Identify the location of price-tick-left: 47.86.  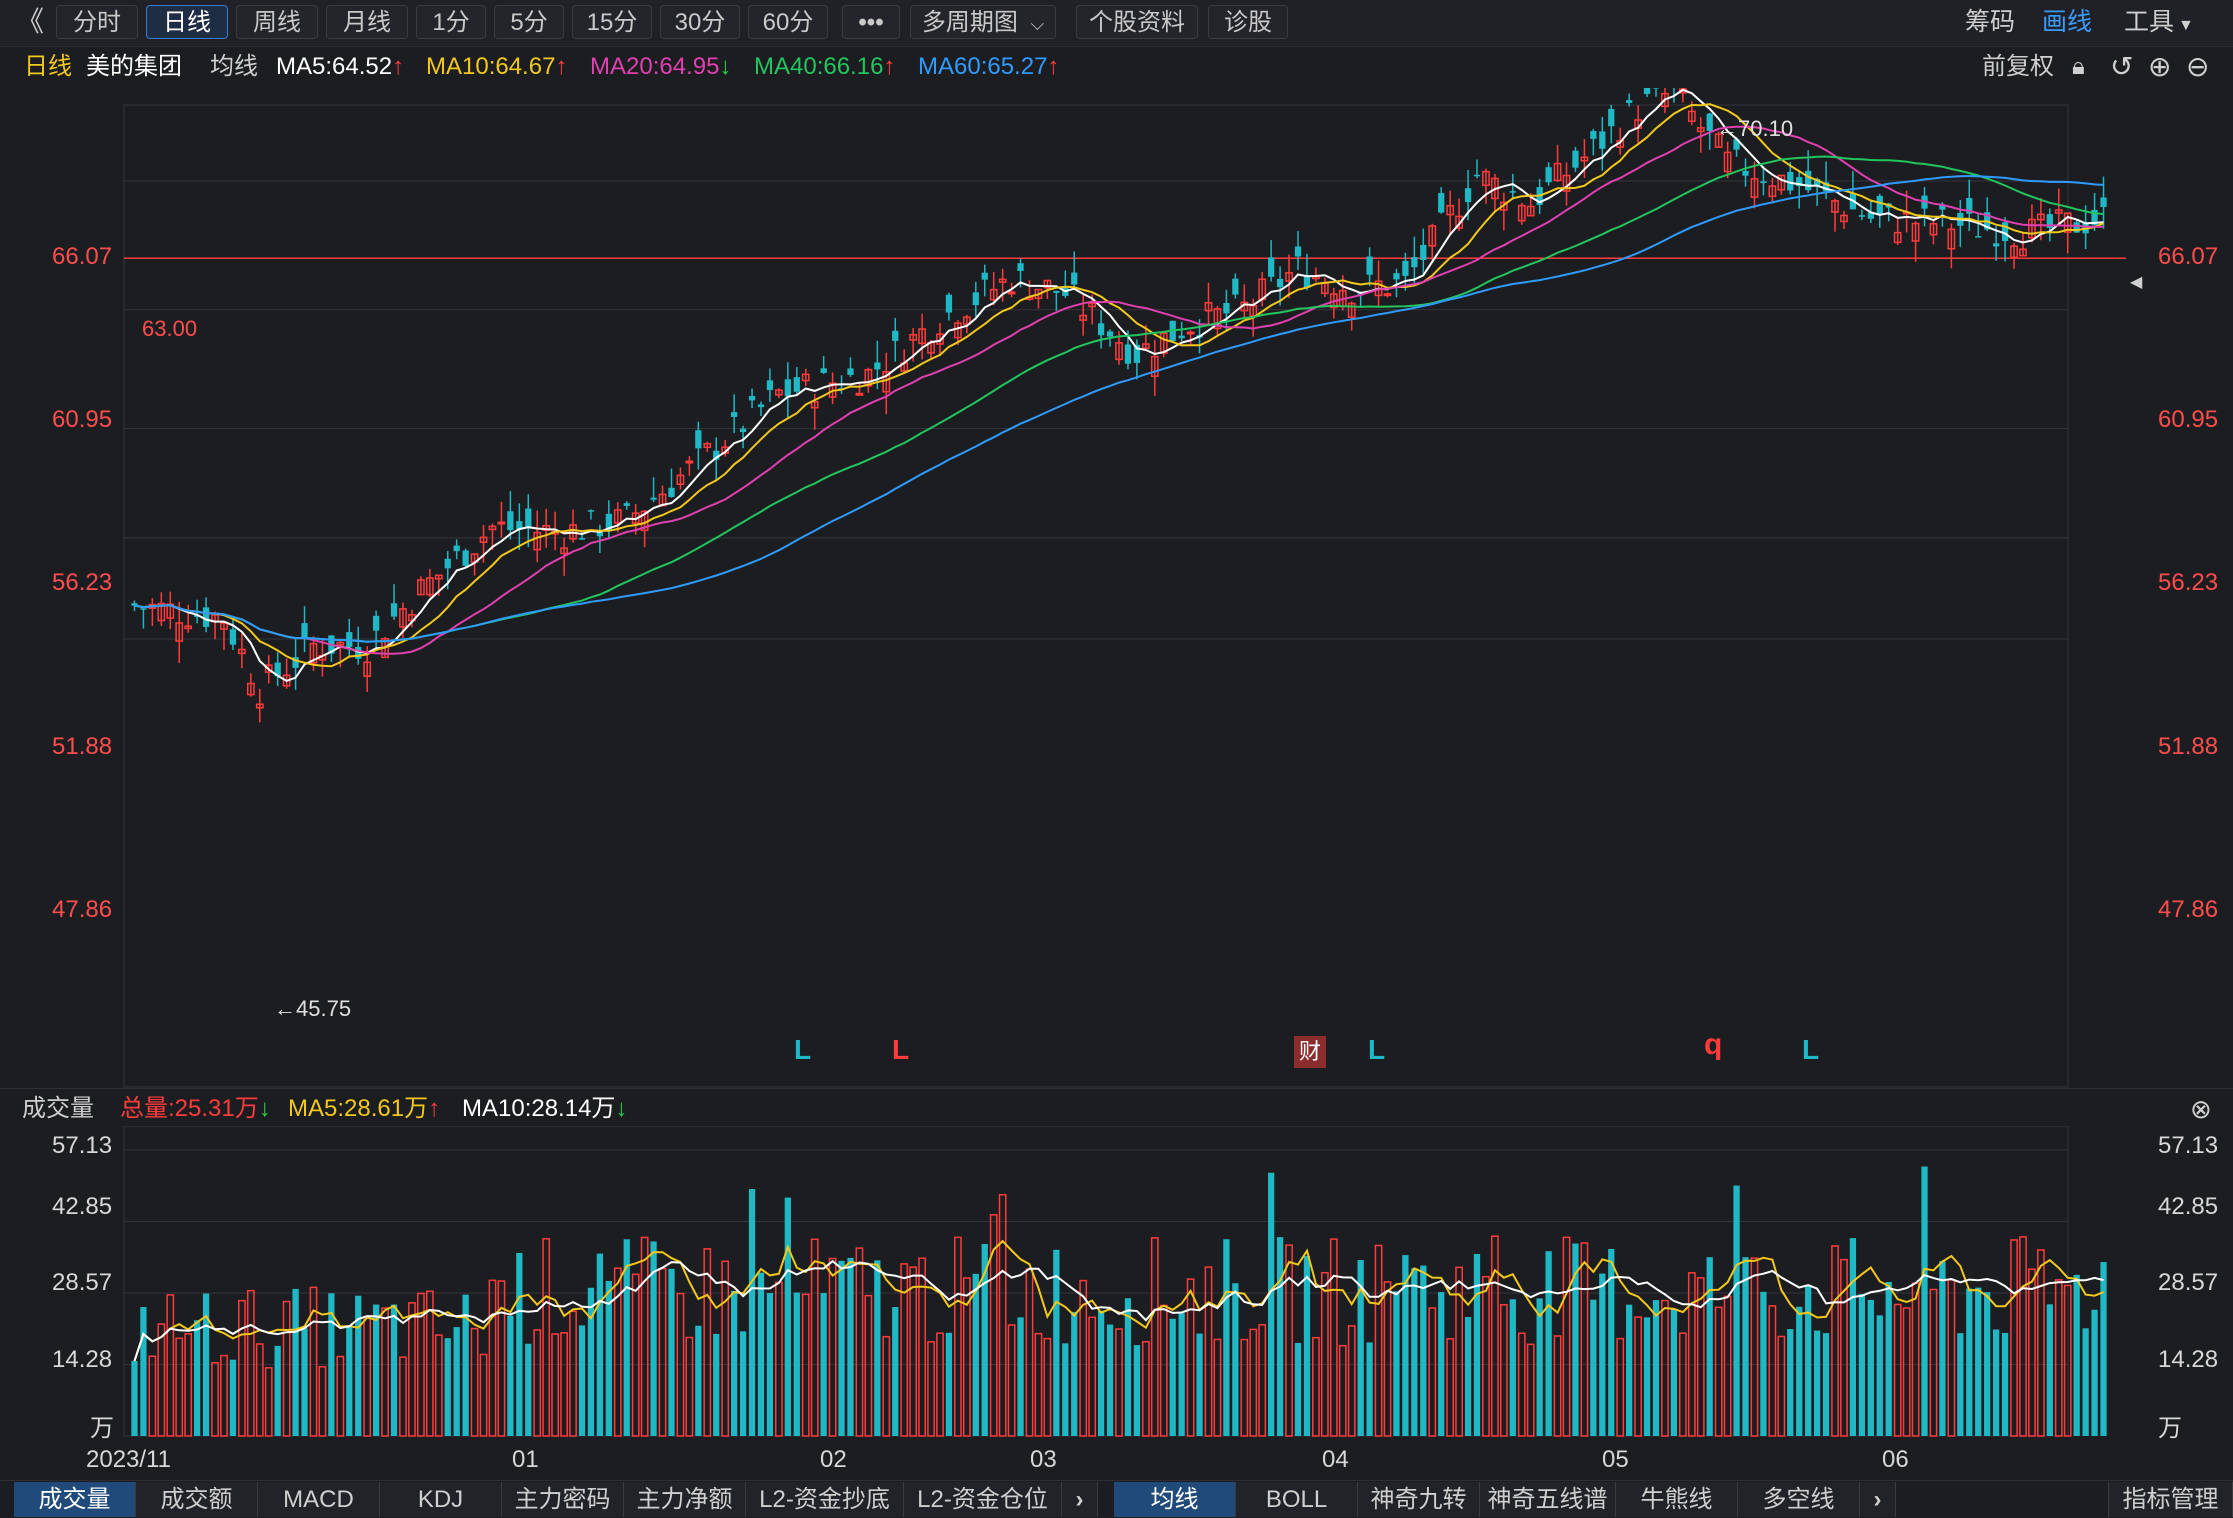
(82, 909).